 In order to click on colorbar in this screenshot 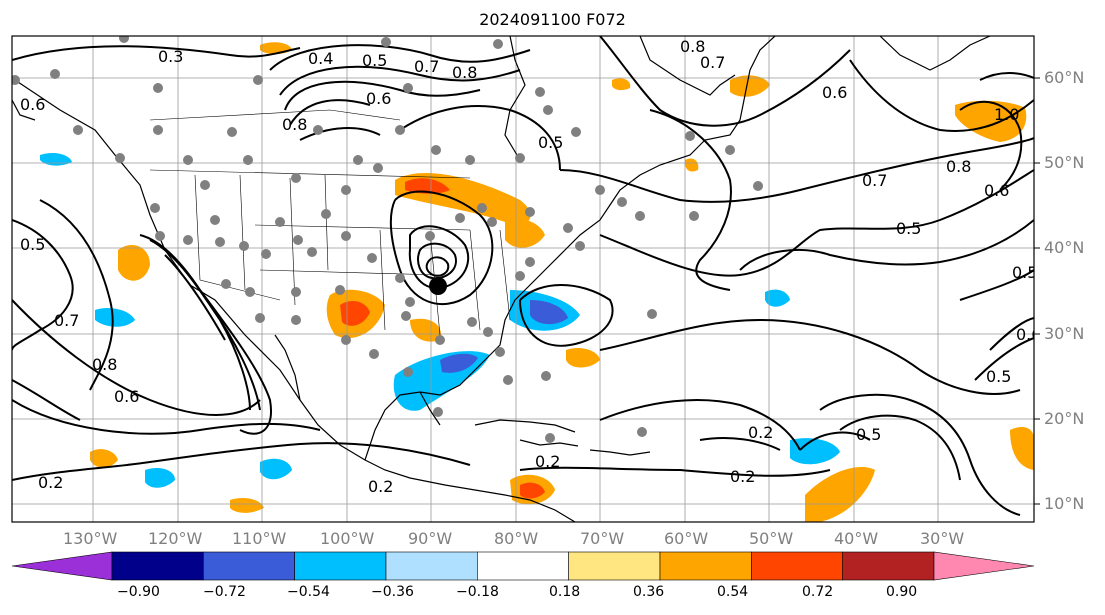, I will do `click(523, 566)`.